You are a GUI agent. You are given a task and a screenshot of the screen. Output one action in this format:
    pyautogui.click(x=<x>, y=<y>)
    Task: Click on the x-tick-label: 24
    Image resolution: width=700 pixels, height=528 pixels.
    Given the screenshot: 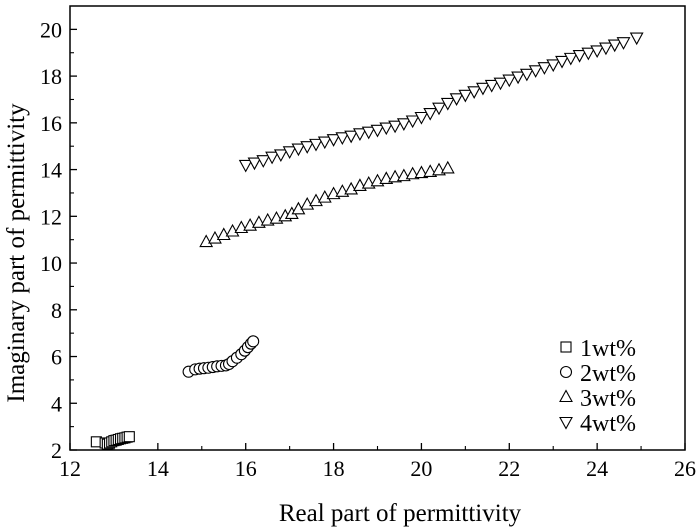 What is the action you would take?
    pyautogui.click(x=597, y=468)
    